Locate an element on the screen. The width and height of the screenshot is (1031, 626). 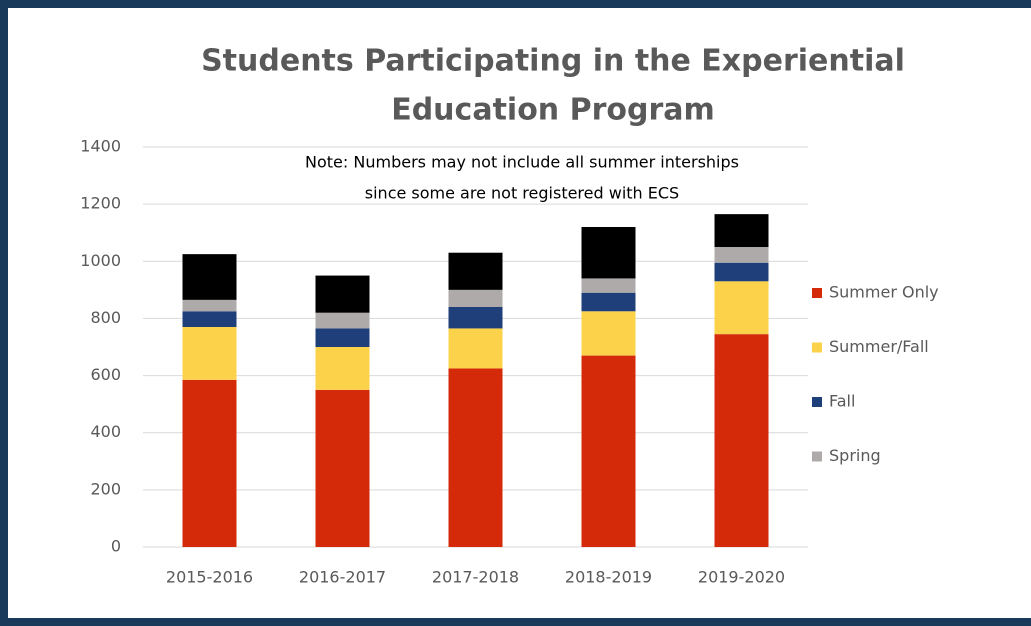
chart-title: Education Program is located at coordinates (553, 110).